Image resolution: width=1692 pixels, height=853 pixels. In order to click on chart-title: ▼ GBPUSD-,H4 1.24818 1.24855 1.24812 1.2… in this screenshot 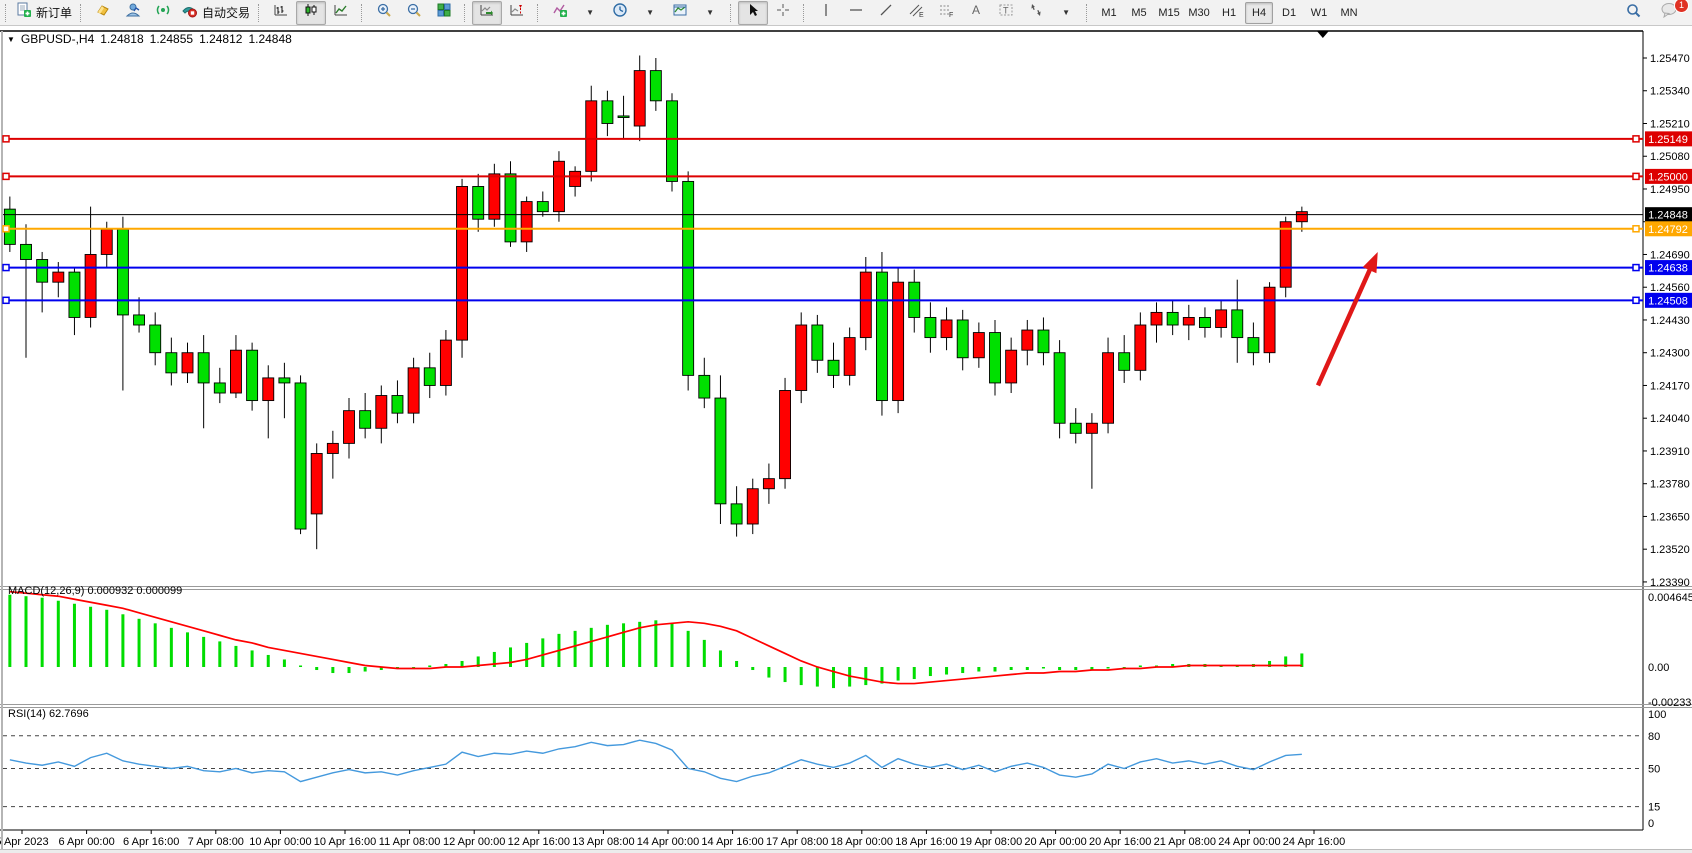, I will do `click(152, 39)`.